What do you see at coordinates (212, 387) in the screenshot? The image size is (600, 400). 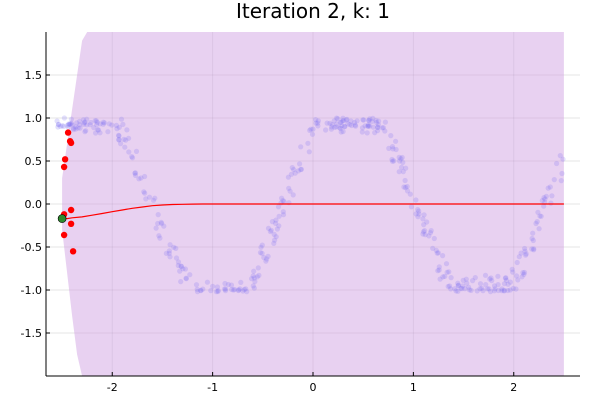 I see `x-tick-label: -1` at bounding box center [212, 387].